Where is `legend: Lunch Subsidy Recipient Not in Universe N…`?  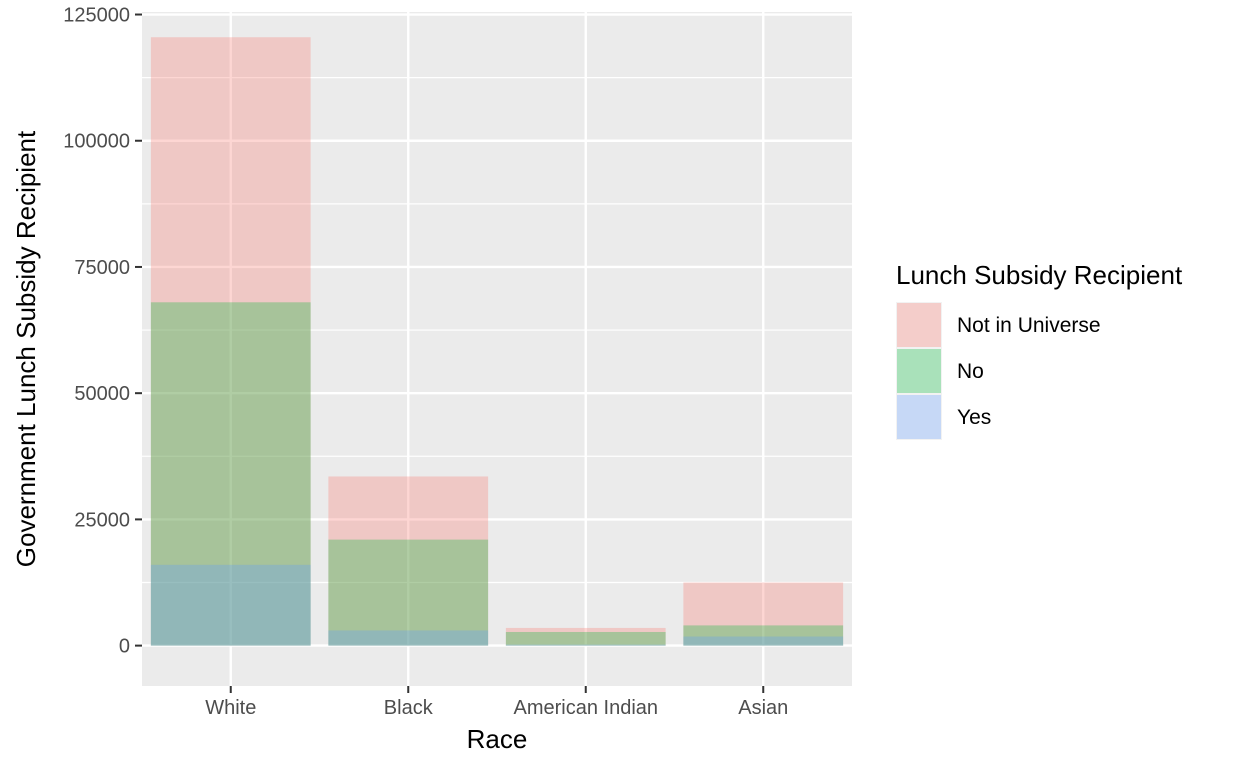
legend: Lunch Subsidy Recipient Not in Universe N… is located at coordinates (1039, 350).